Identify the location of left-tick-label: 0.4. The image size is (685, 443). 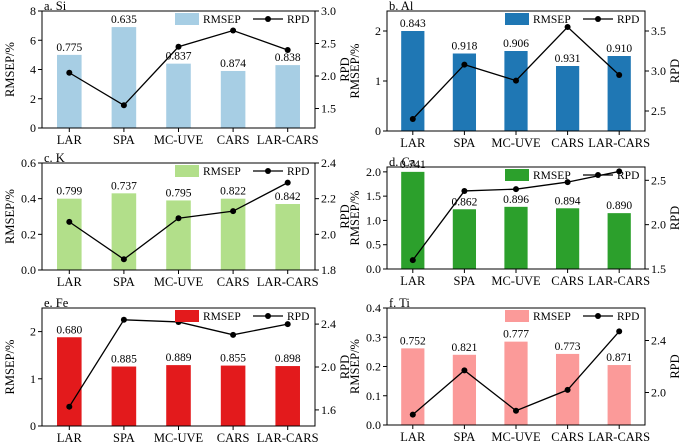
(373, 308).